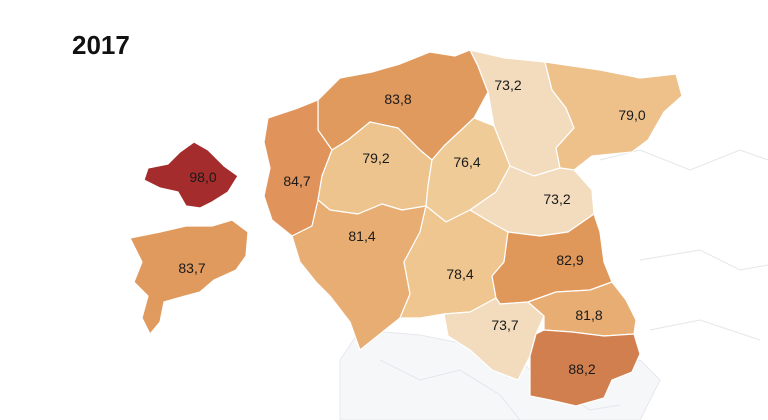 The height and width of the screenshot is (420, 768). What do you see at coordinates (375, 158) in the screenshot?
I see `label-rapla: 79,2` at bounding box center [375, 158].